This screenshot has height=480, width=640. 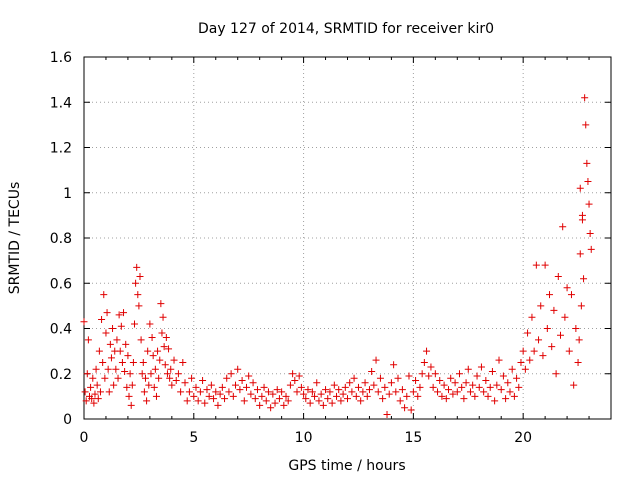 I want to click on x-tick-labels: 0 5 10 15 20, so click(x=306, y=438).